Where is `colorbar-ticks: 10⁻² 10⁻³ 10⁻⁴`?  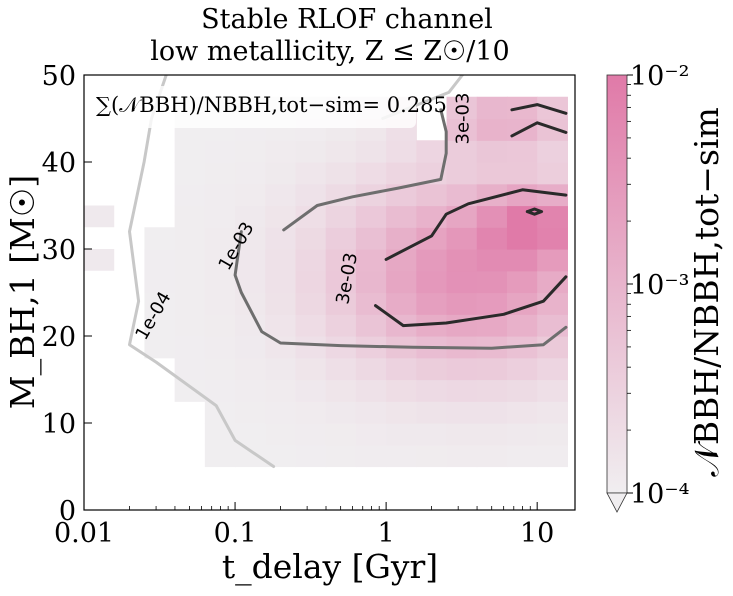
colorbar-ticks: 10⁻² 10⁻³ 10⁻⁴ is located at coordinates (658, 285).